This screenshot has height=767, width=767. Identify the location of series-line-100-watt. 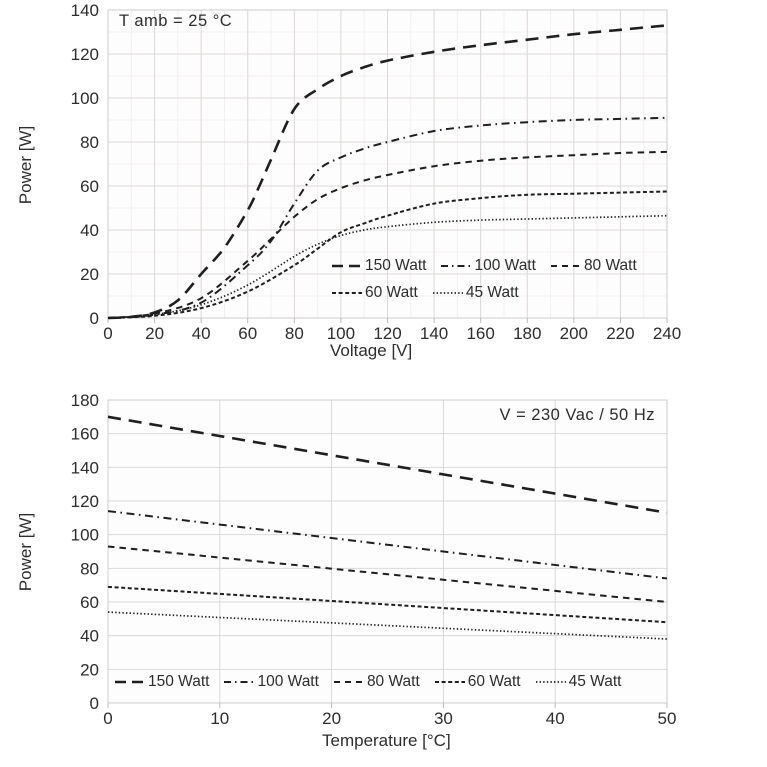
(387, 545).